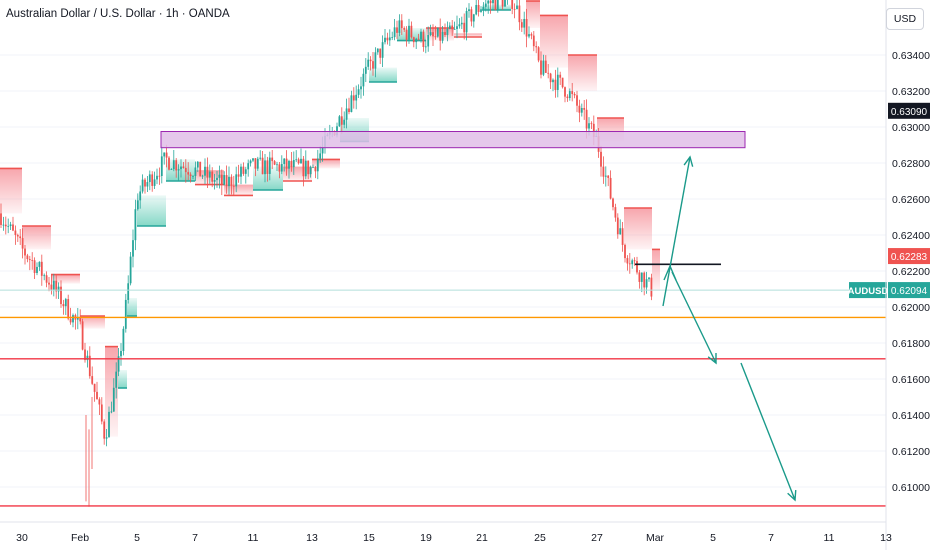  What do you see at coordinates (911, 344) in the screenshot?
I see `y-tick-label: 0.61800` at bounding box center [911, 344].